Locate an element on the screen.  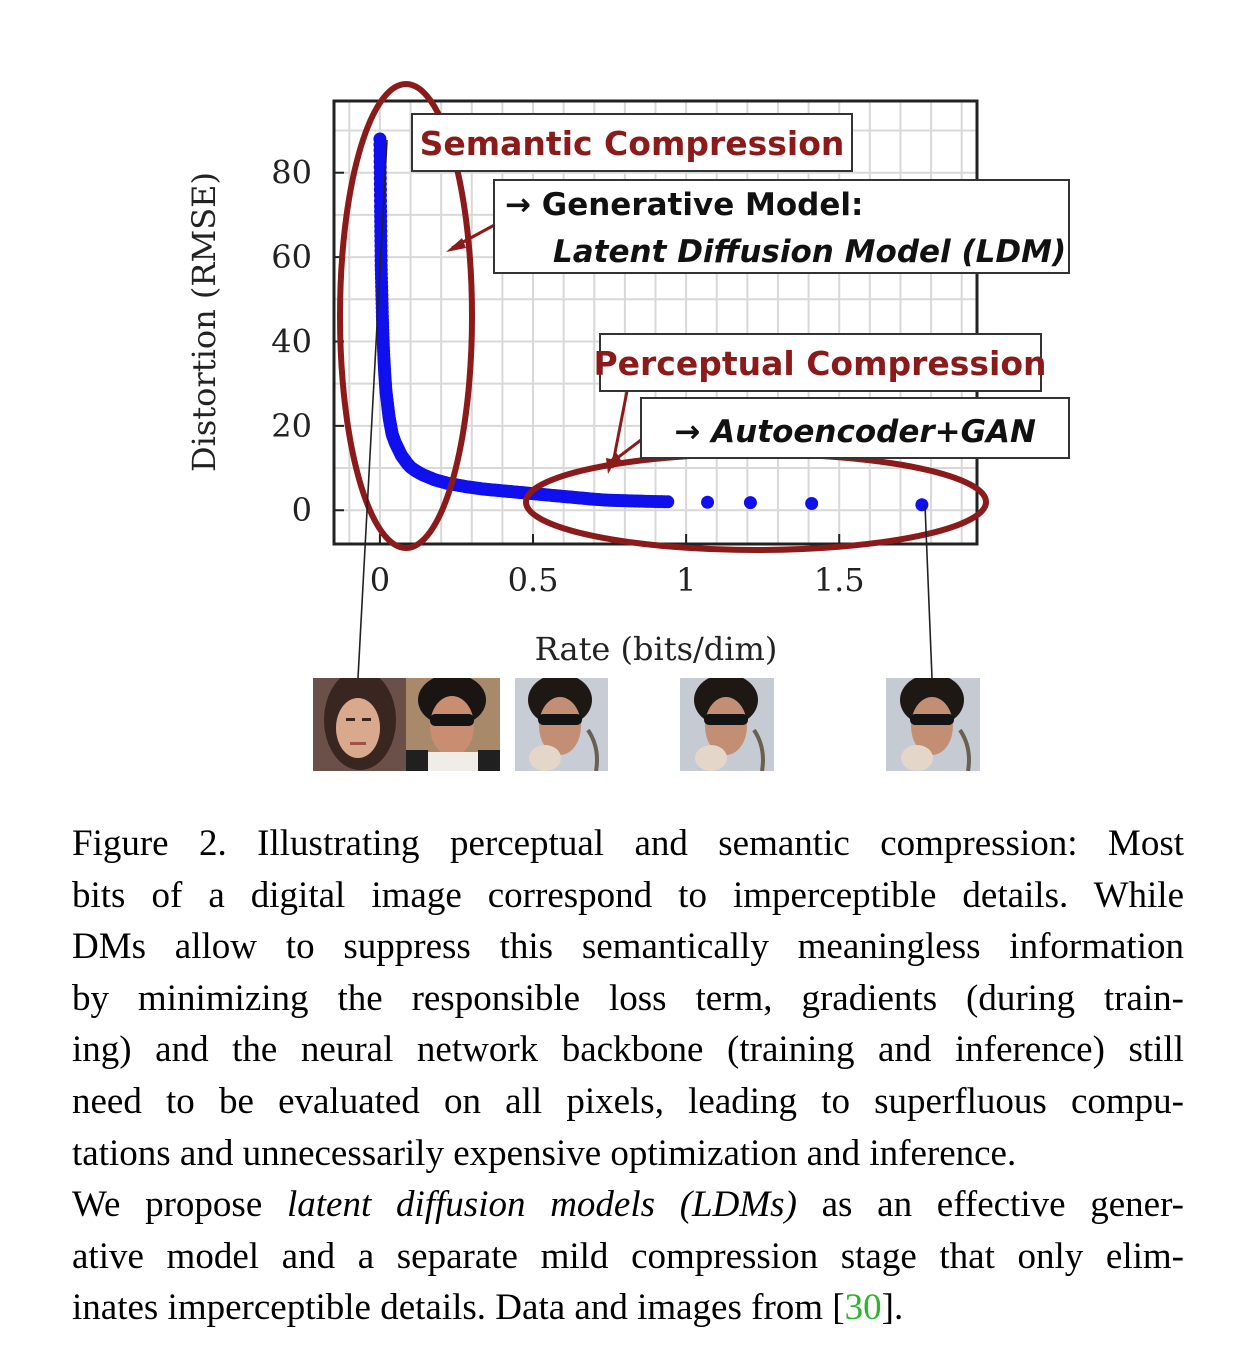
semantic-compression-box: Semantic Compression is located at coordinates (632, 142).